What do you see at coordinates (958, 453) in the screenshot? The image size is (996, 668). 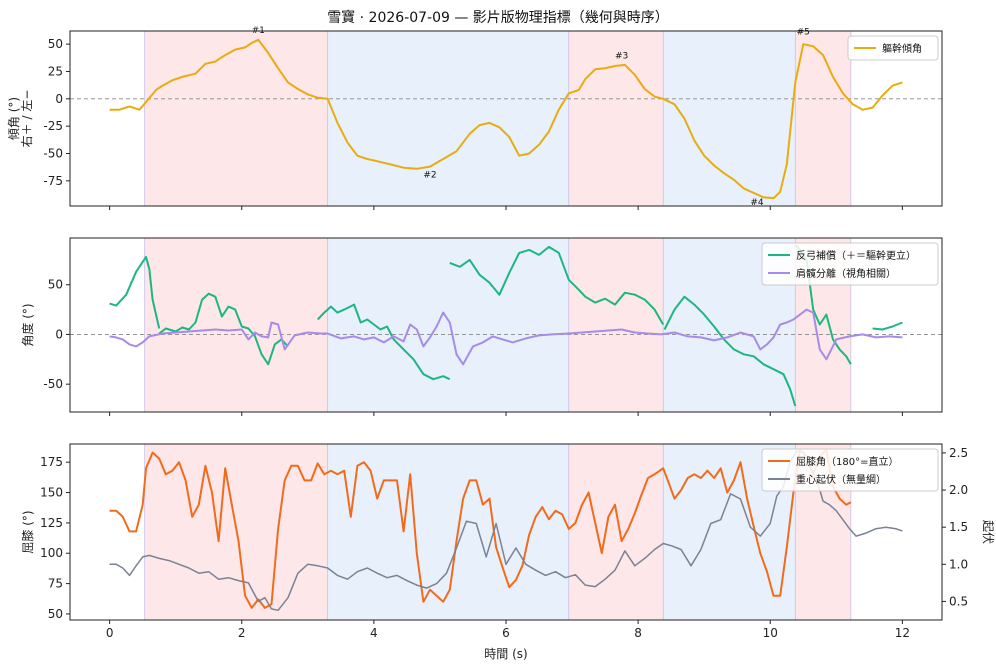 I see `y-right-tick-label: 2.5` at bounding box center [958, 453].